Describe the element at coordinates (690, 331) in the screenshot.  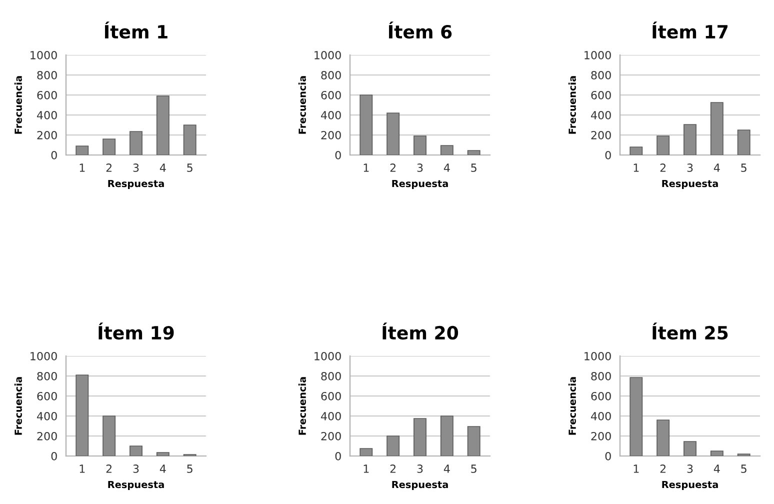
I see `chart-title: Ítem 25` at that location.